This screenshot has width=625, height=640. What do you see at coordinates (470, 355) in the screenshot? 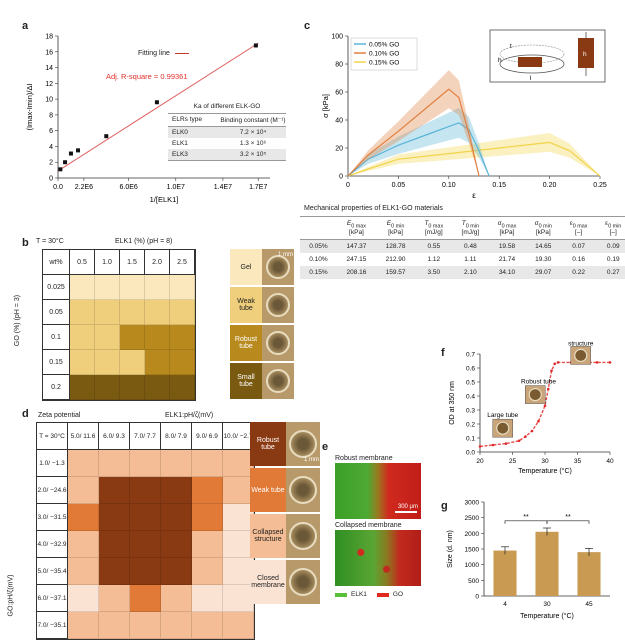
I see `y-tick-label: 0.7` at bounding box center [470, 355].